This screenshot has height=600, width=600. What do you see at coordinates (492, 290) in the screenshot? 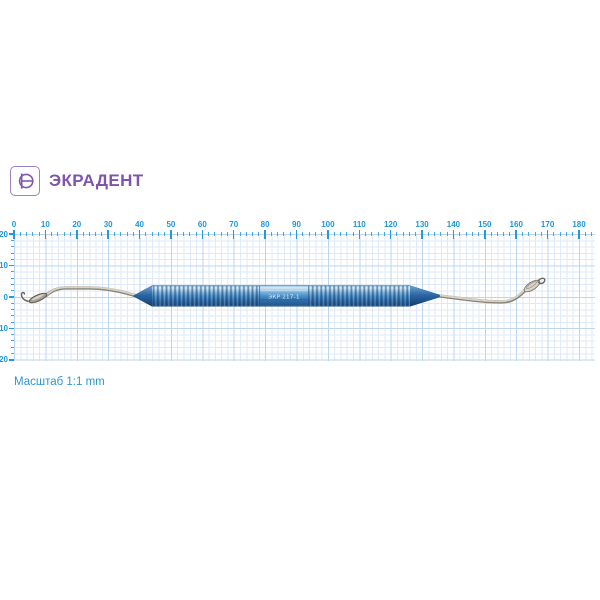
I see `right-working-end` at bounding box center [492, 290].